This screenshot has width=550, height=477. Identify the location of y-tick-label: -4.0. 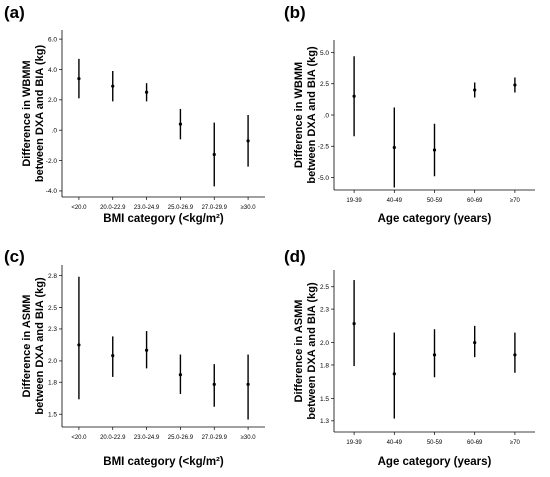
(52, 191).